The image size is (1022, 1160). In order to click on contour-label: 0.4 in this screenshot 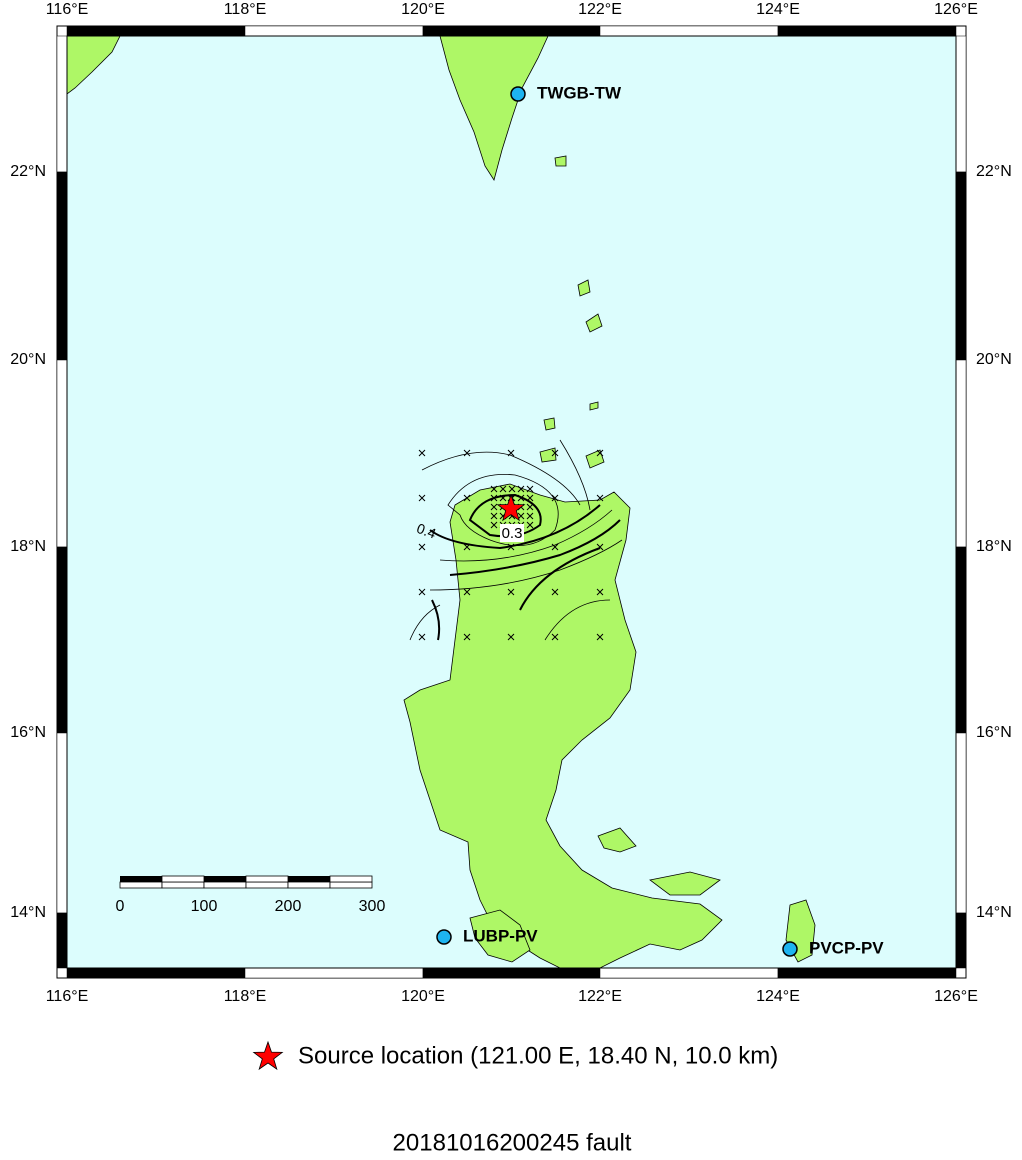, I will do `click(427, 531)`.